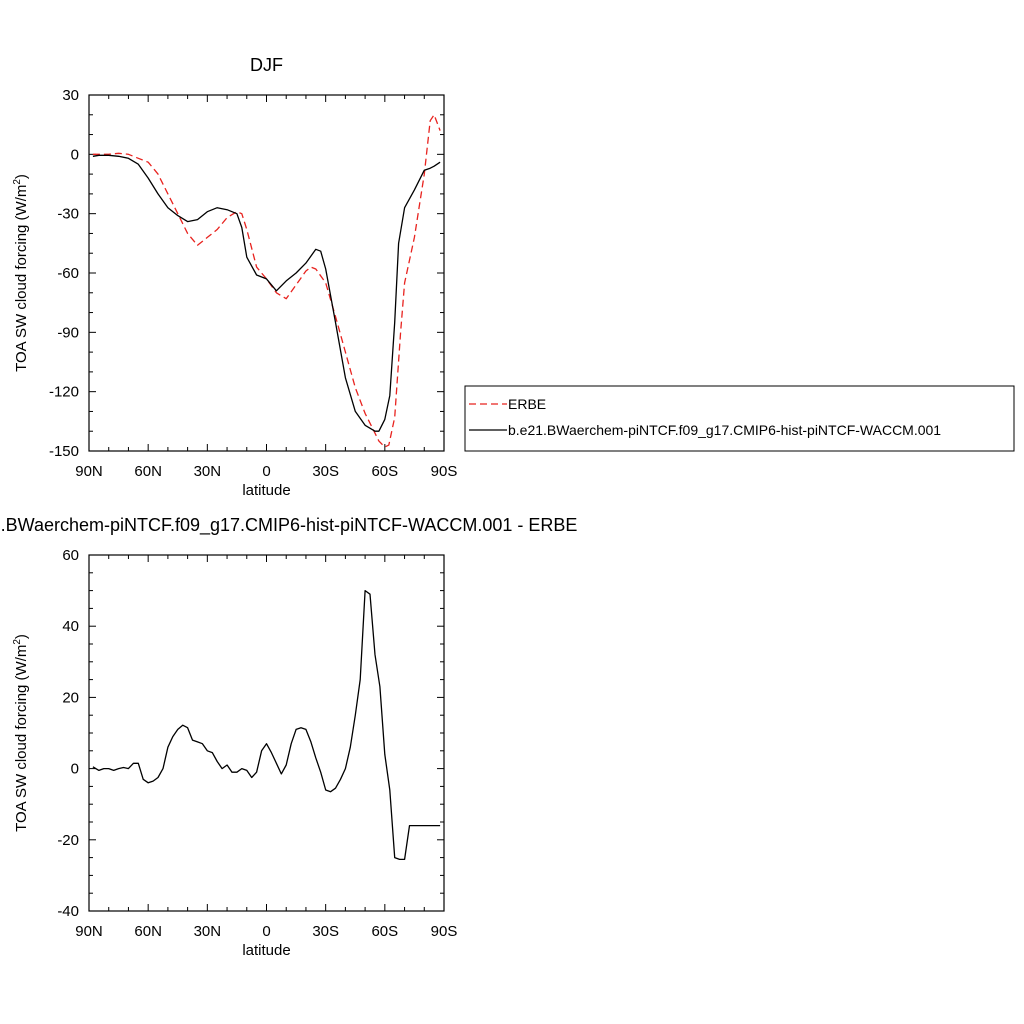 This screenshot has width=1024, height=1024. What do you see at coordinates (70, 697) in the screenshot?
I see `y-tick-label: 20` at bounding box center [70, 697].